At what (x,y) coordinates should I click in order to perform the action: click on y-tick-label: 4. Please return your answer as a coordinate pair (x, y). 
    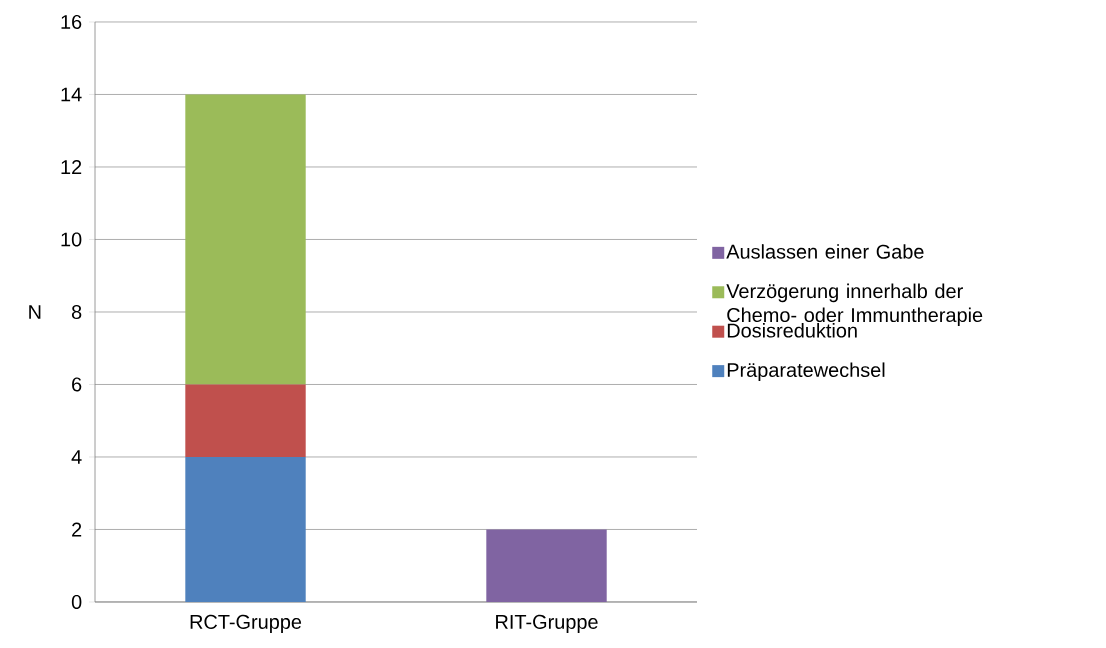
    Looking at the image, I should click on (76, 457).